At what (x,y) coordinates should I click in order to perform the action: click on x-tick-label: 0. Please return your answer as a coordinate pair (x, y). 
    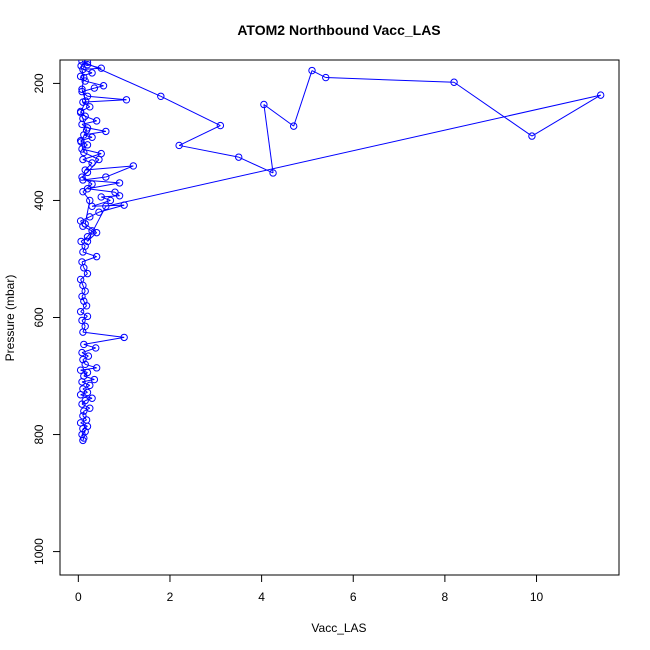
    Looking at the image, I should click on (78, 597).